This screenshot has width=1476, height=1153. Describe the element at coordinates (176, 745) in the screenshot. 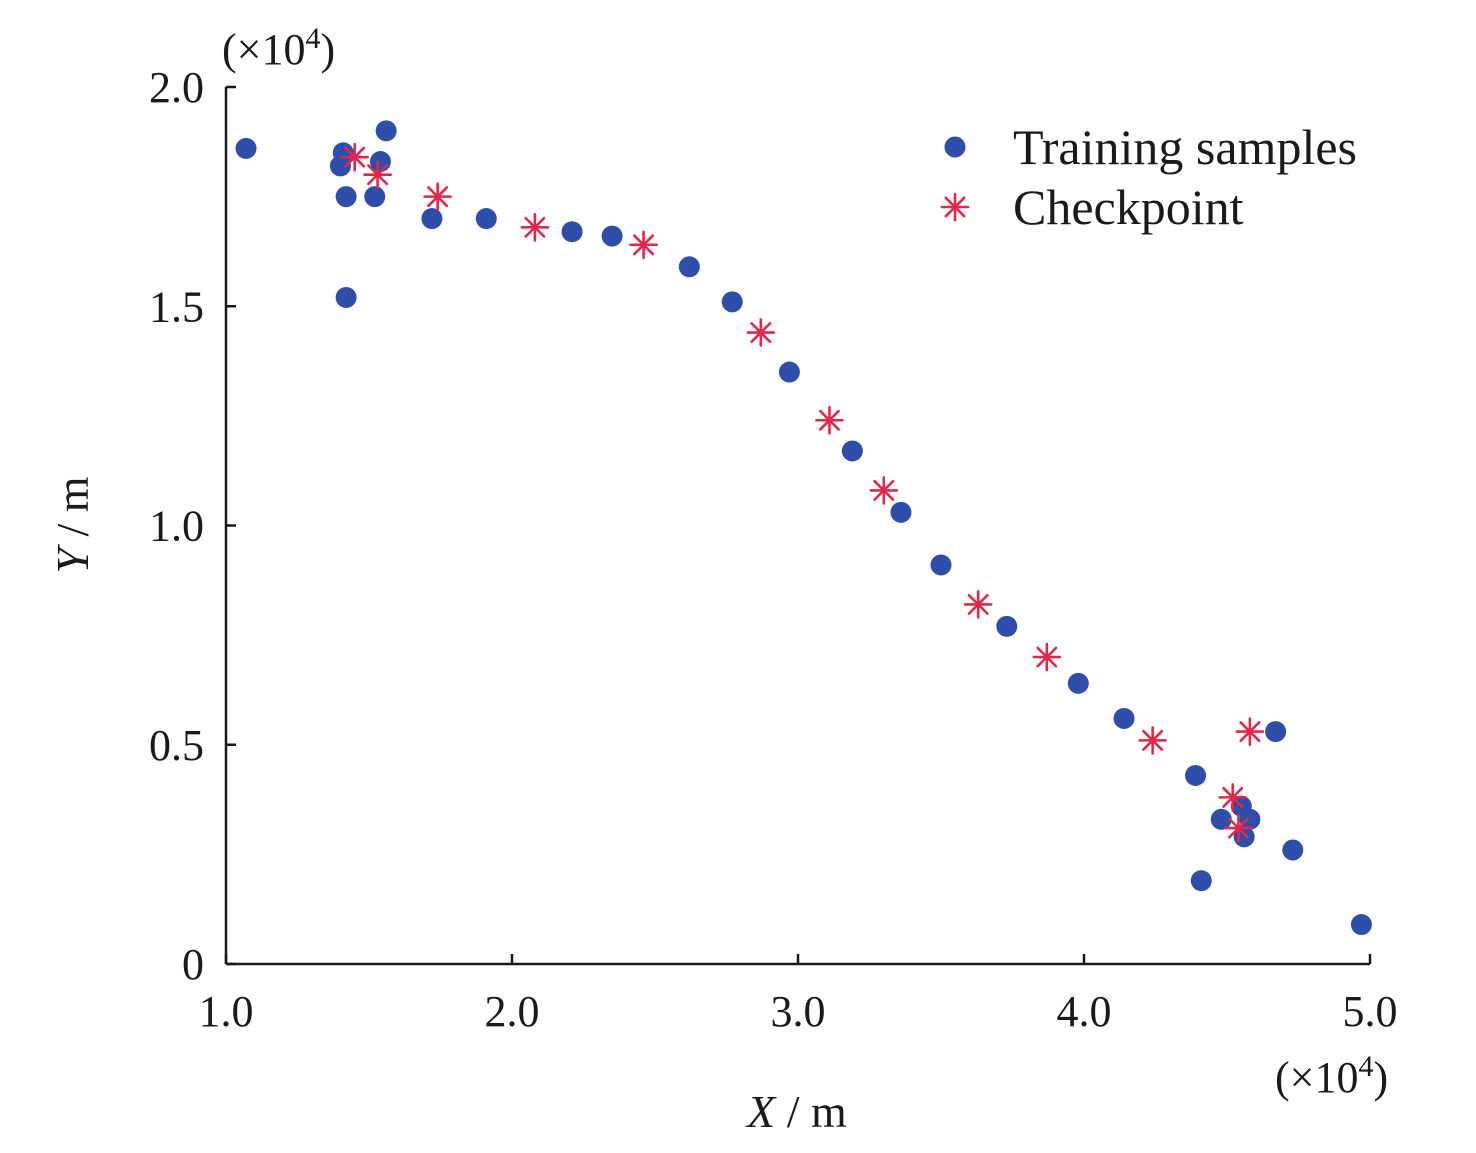

I see `y-tick-label: 0.5` at that location.